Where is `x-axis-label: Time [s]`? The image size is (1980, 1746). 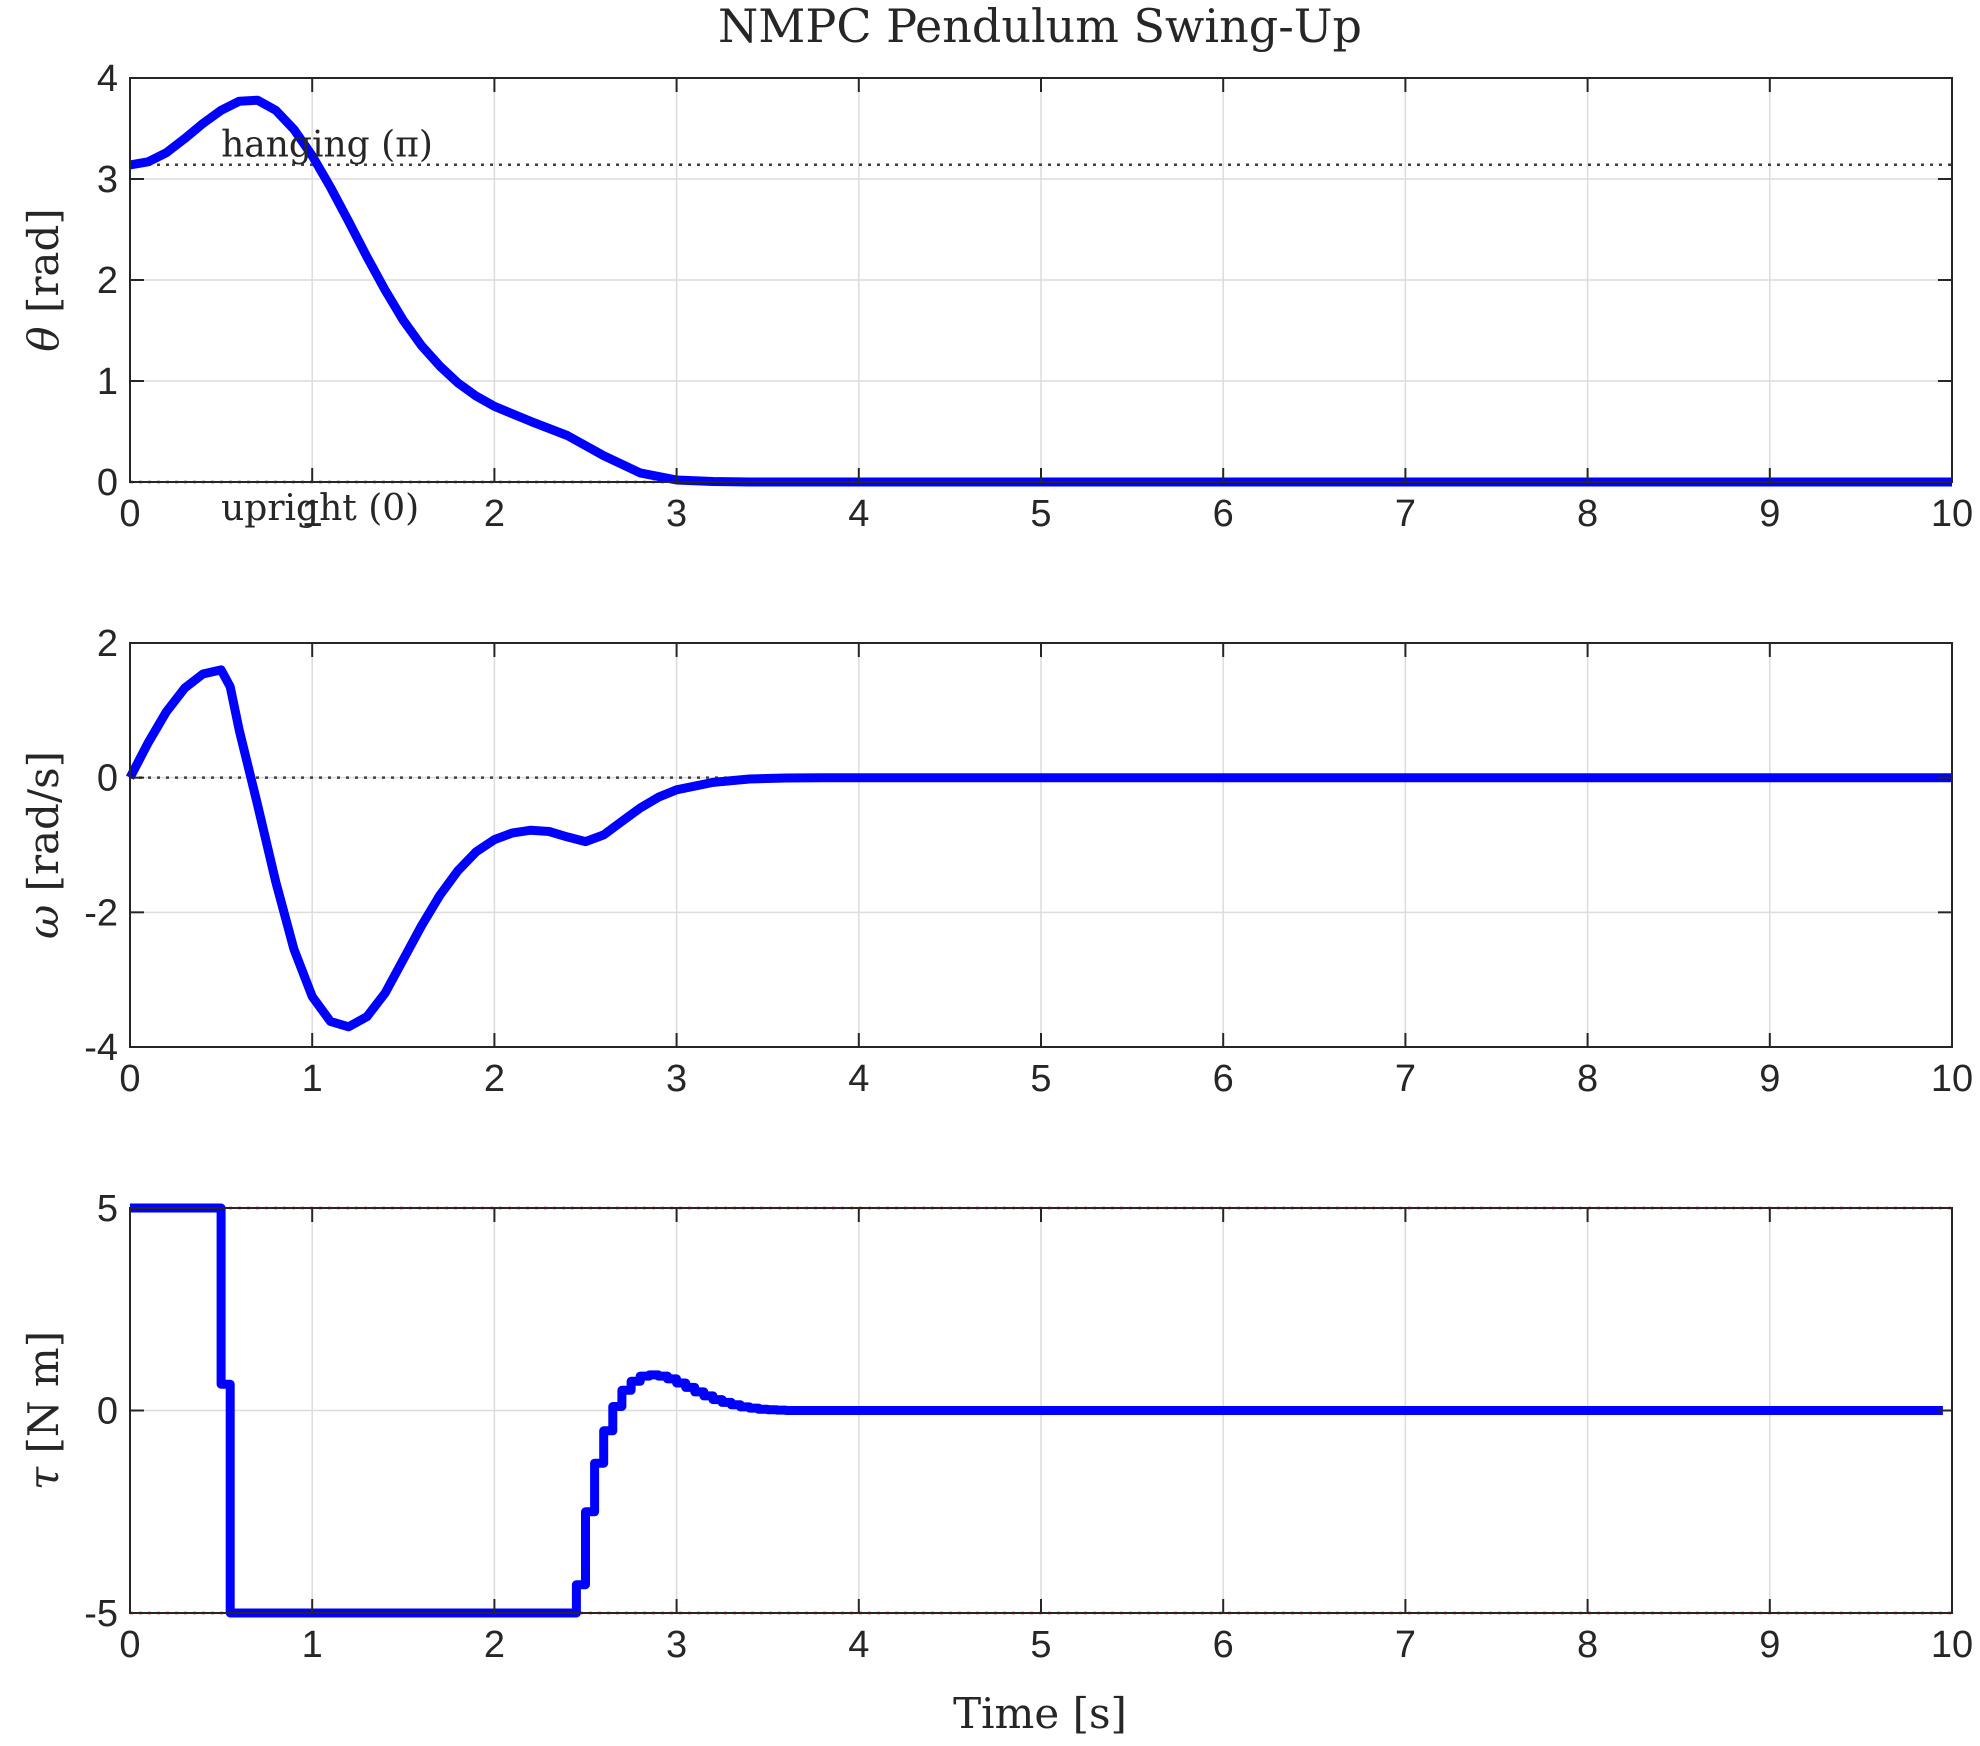
x-axis-label: Time [s] is located at coordinates (1040, 1713).